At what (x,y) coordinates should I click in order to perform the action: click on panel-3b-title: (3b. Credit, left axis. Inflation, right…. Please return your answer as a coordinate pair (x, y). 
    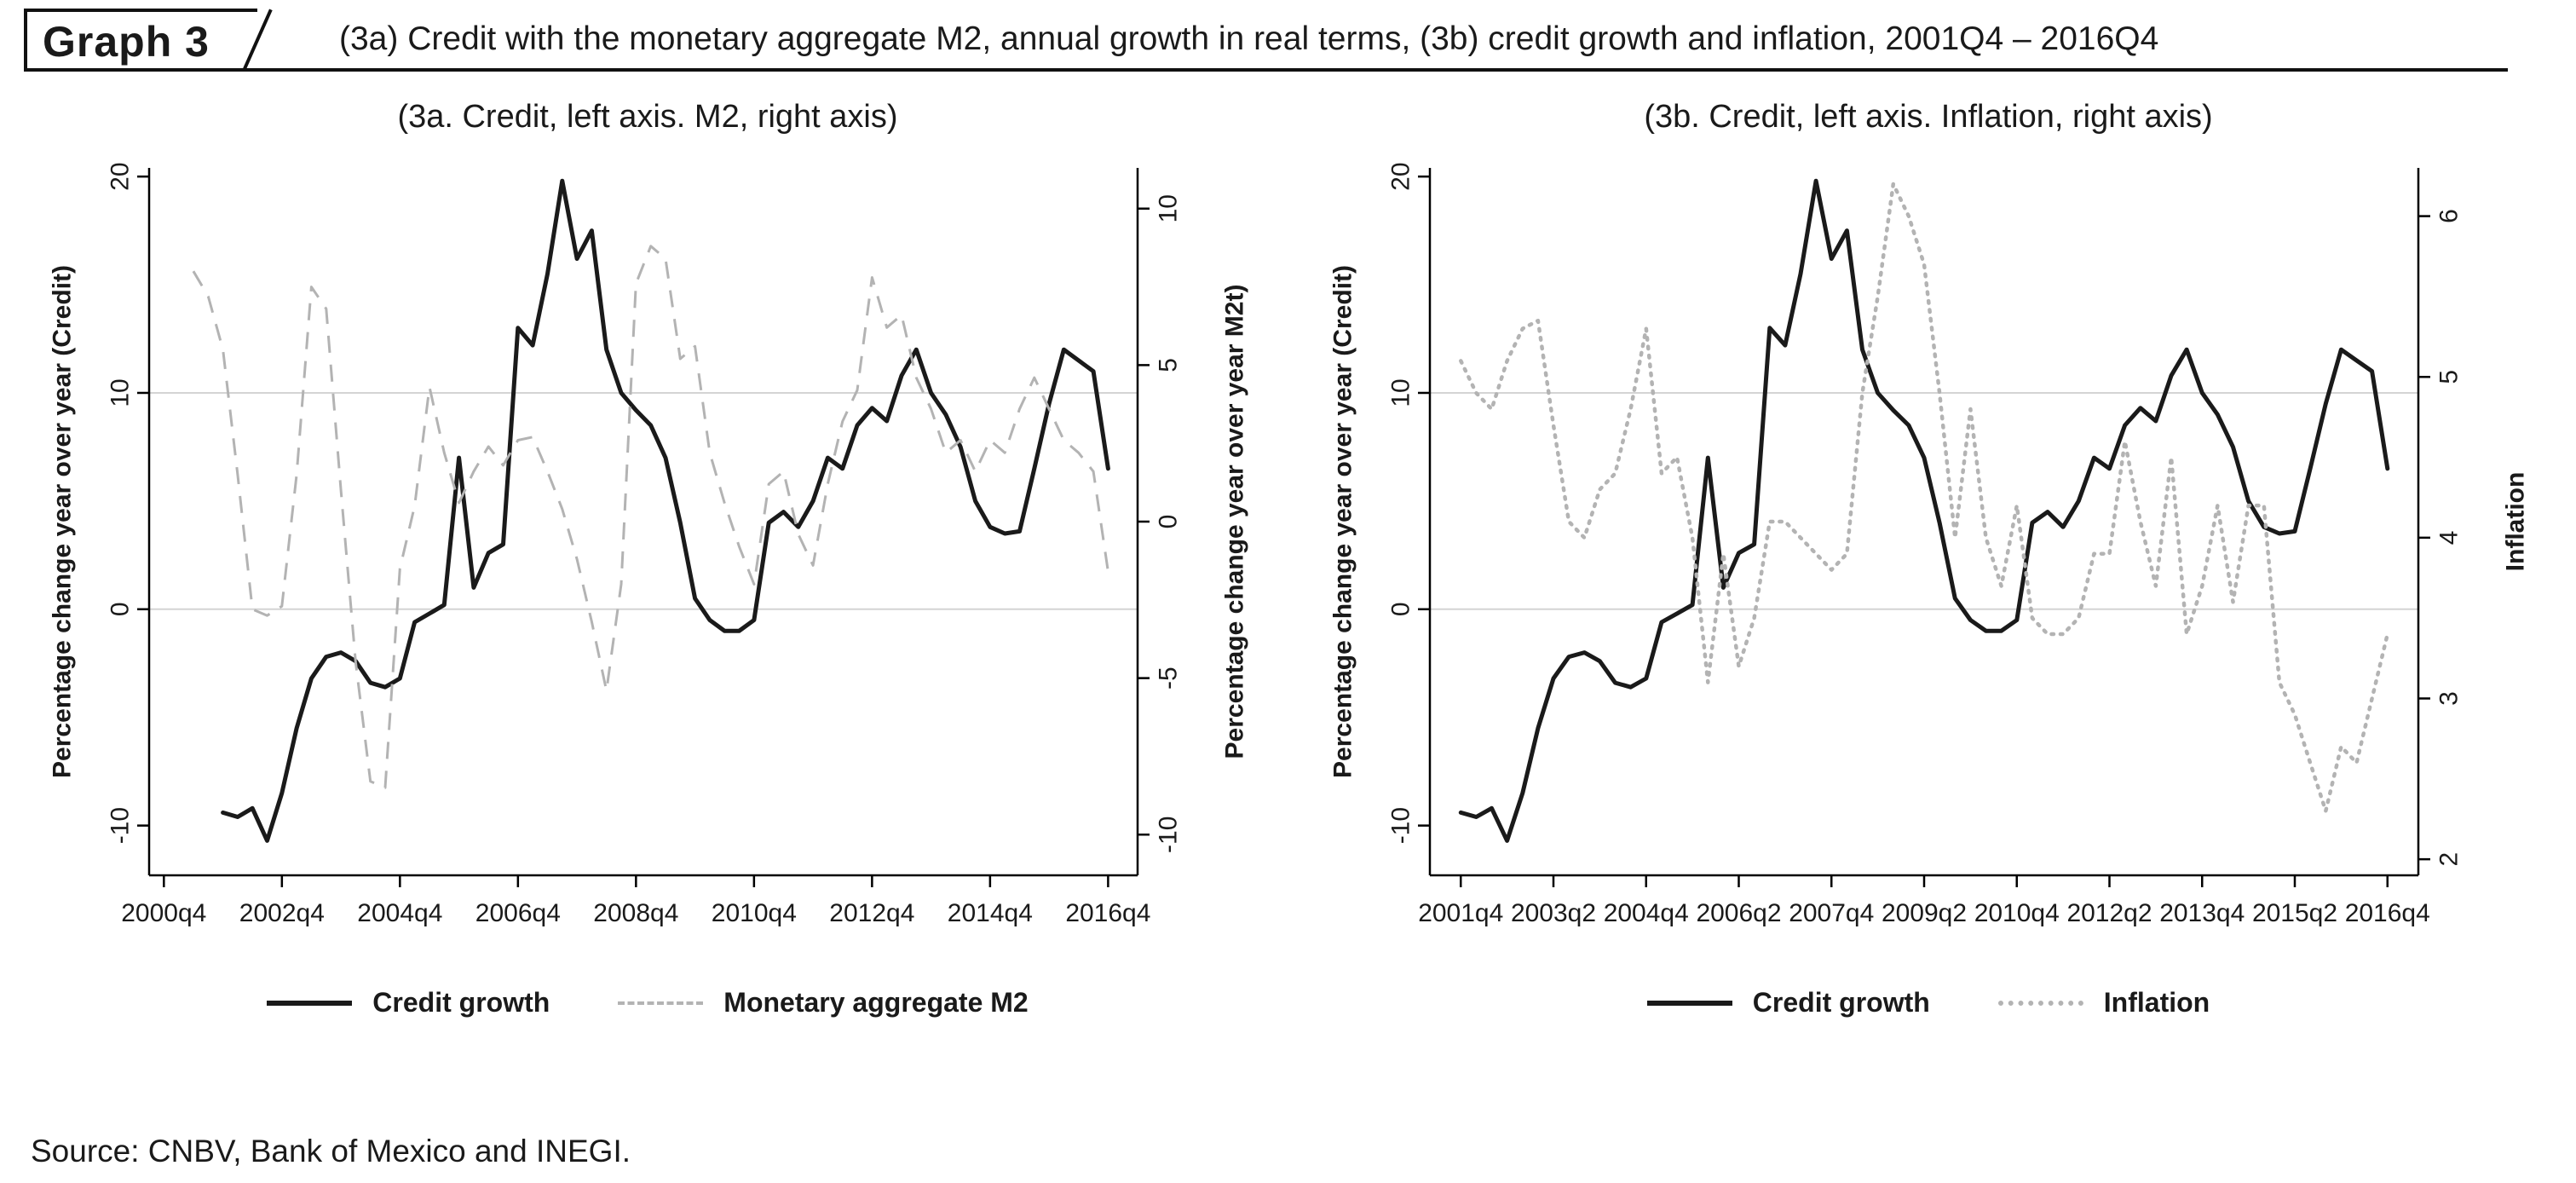
    Looking at the image, I should click on (1928, 117).